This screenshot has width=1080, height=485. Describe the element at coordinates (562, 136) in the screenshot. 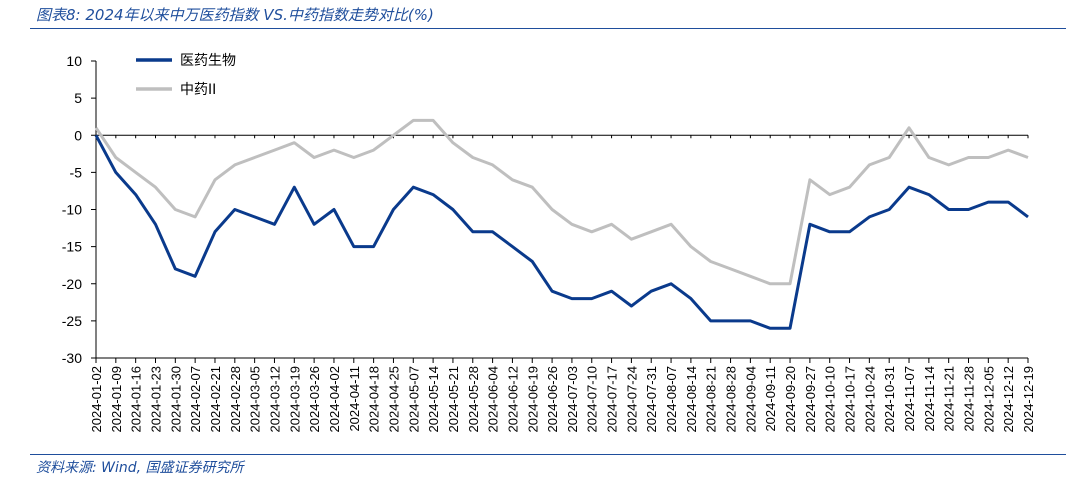

I see `zero-baseline` at that location.